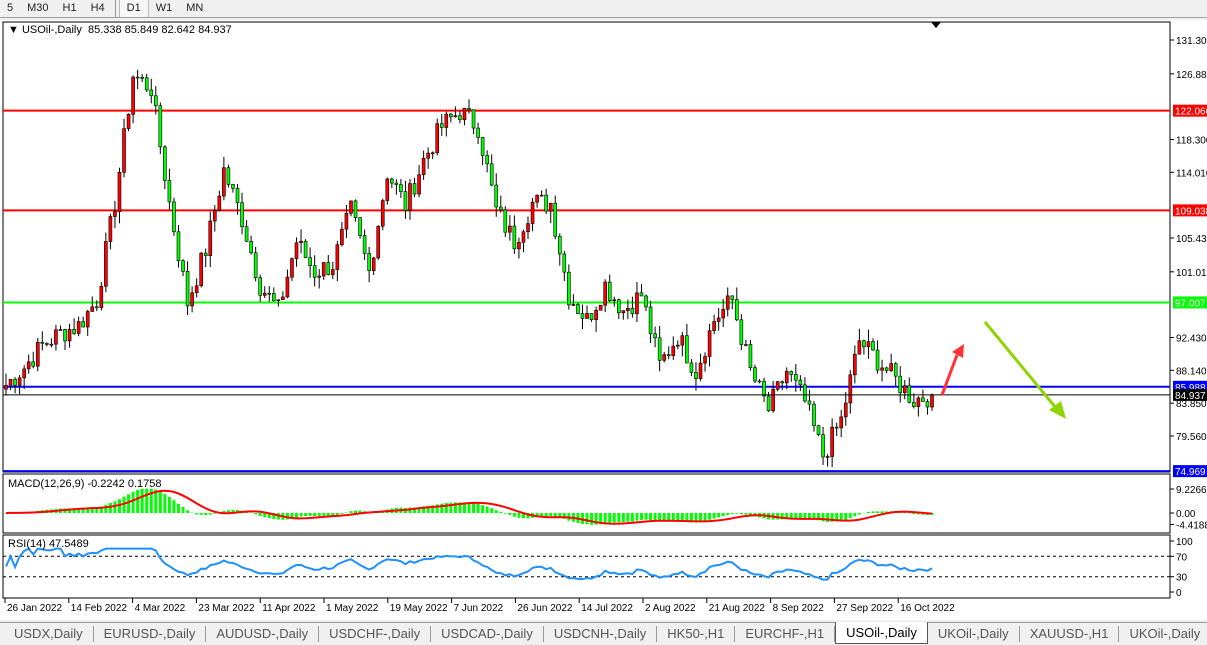  What do you see at coordinates (375, 634) in the screenshot?
I see `chart-tab: USDCHF-,Daily` at bounding box center [375, 634].